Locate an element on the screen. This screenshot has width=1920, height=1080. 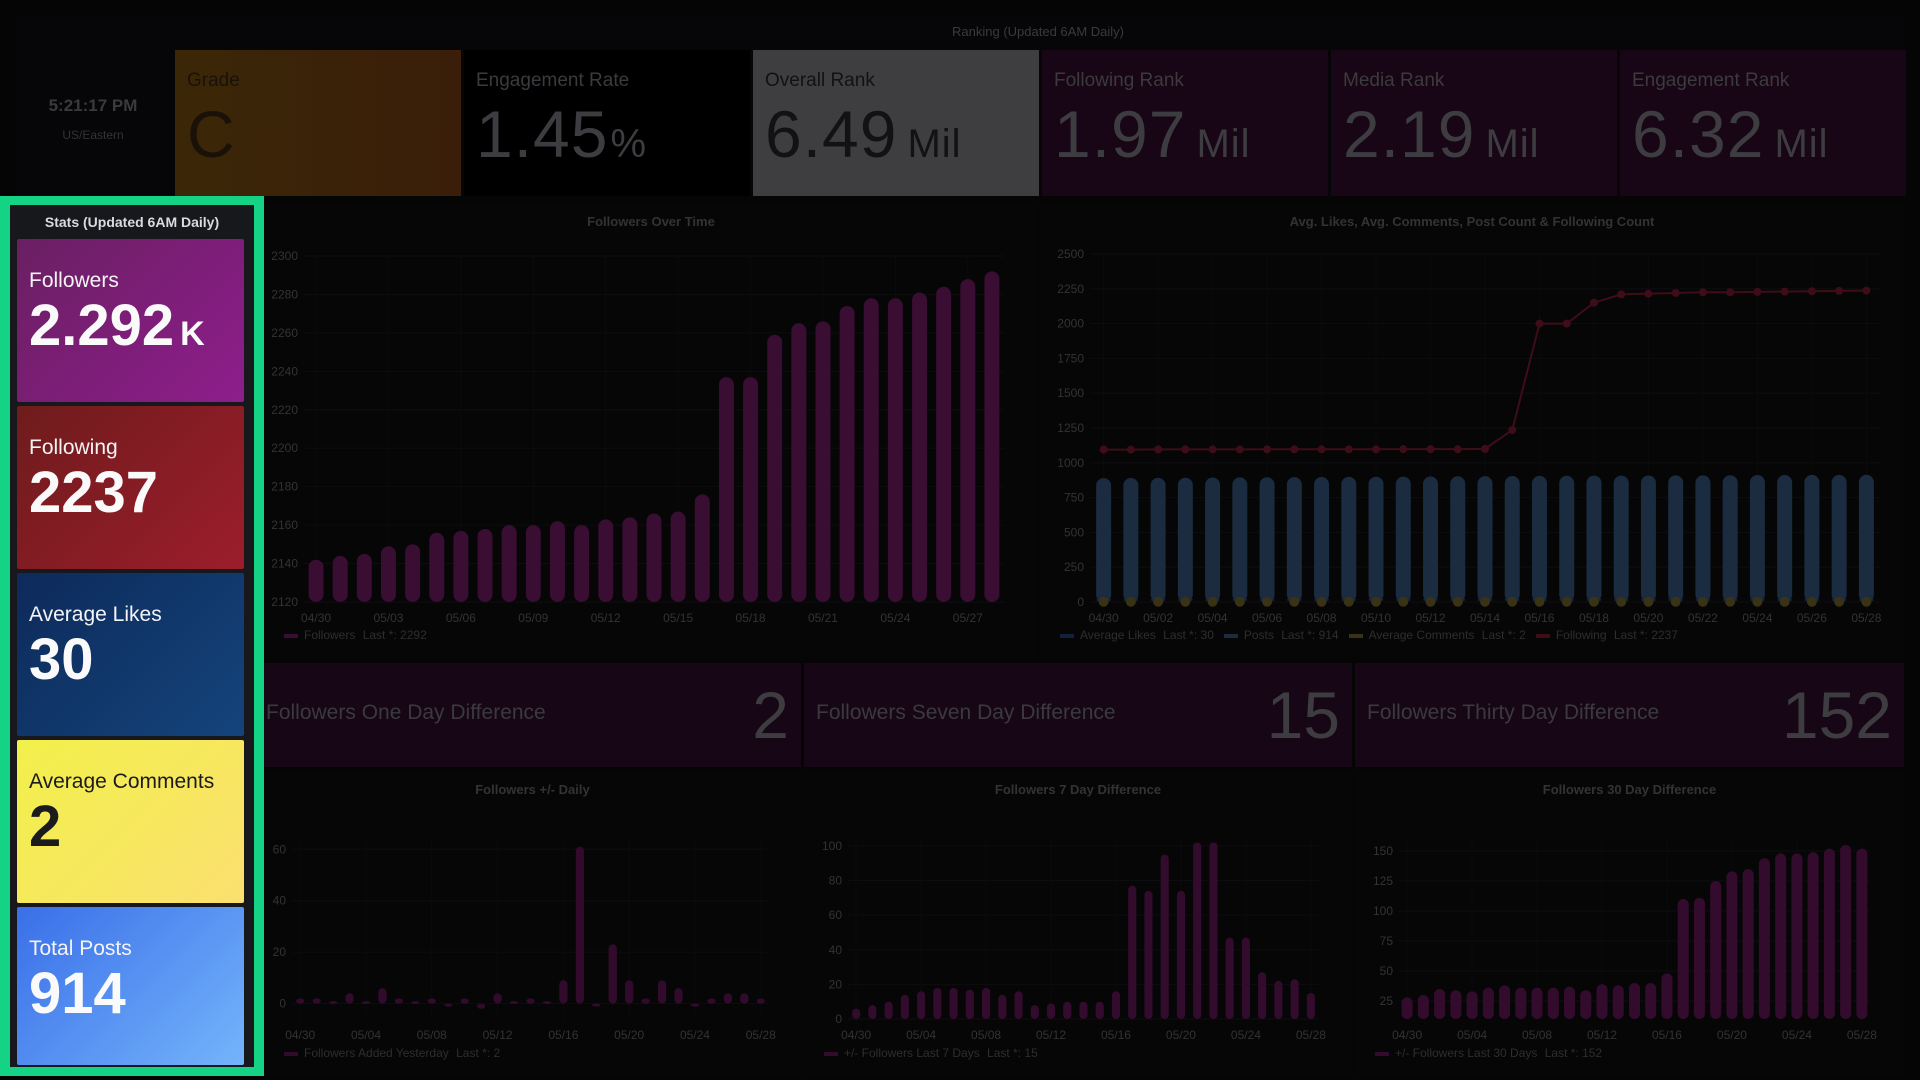
legend-last-value: Last *: 2292 is located at coordinates (393, 635).